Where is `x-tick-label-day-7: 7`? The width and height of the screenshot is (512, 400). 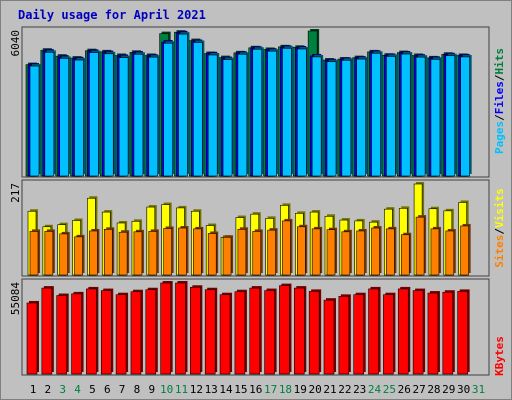 x-tick-label-day-7: 7 is located at coordinates (122, 389).